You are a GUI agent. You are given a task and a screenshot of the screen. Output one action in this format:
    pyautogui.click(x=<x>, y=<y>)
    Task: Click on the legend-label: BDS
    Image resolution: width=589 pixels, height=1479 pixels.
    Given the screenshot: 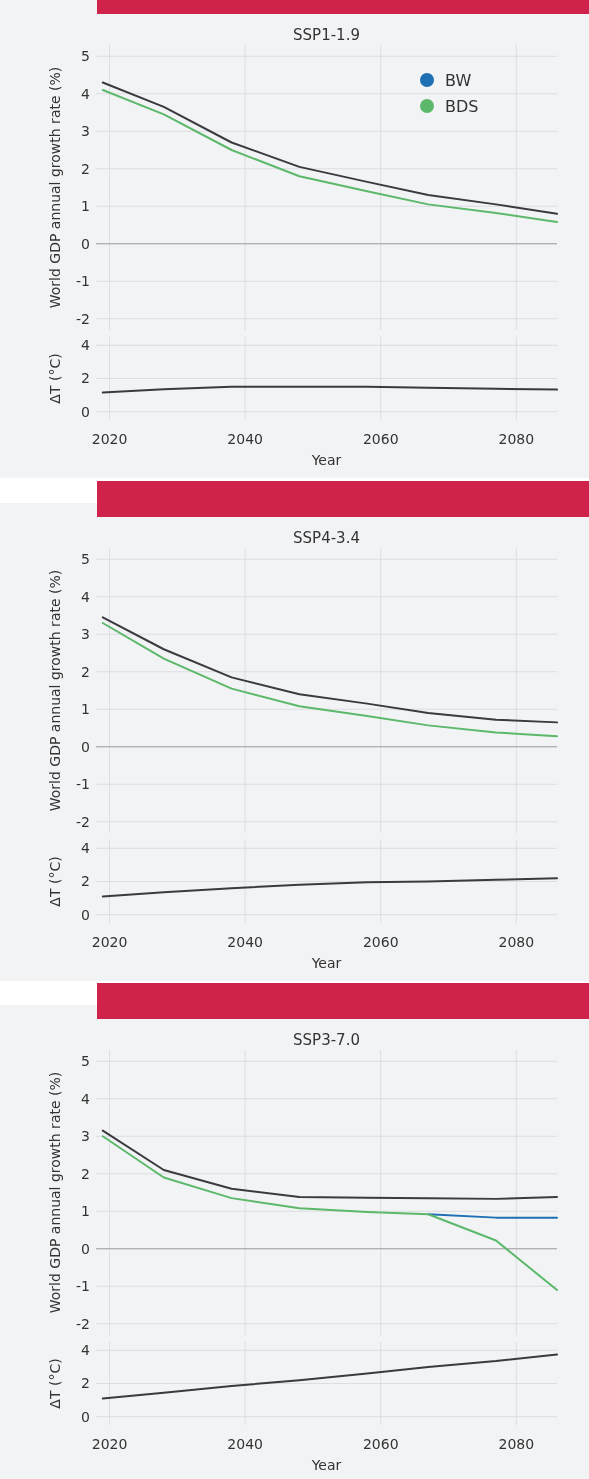 What is the action you would take?
    pyautogui.click(x=462, y=106)
    